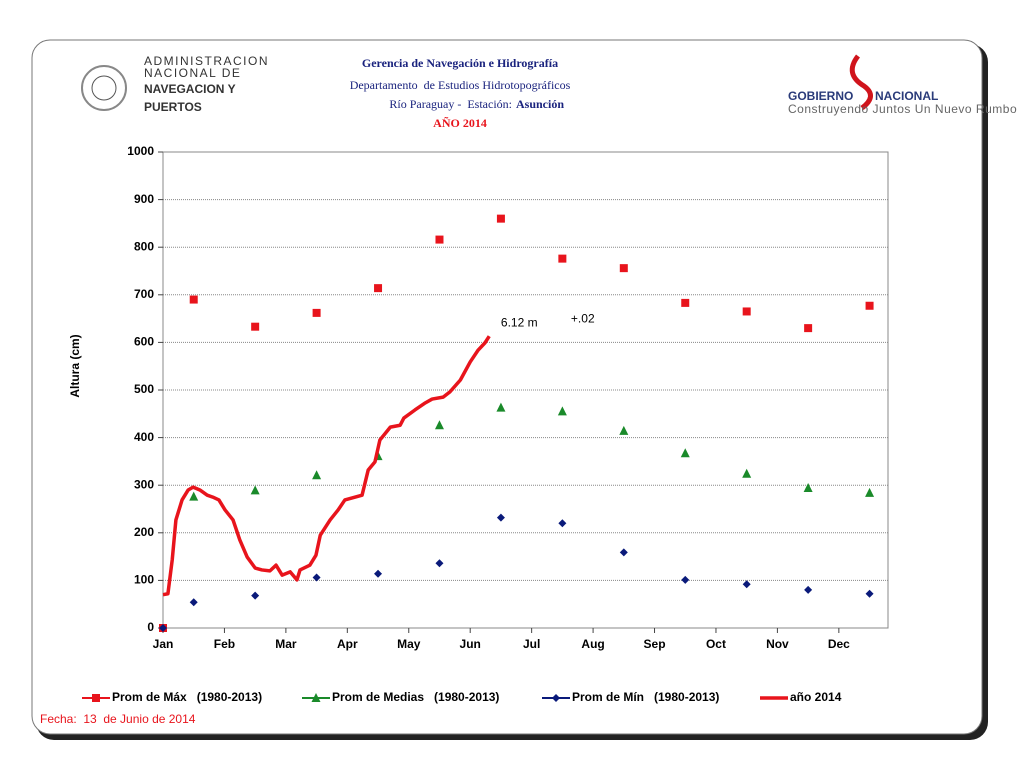 The width and height of the screenshot is (1024, 768). Describe the element at coordinates (144, 580) in the screenshot. I see `y-tick-label: 100` at that location.